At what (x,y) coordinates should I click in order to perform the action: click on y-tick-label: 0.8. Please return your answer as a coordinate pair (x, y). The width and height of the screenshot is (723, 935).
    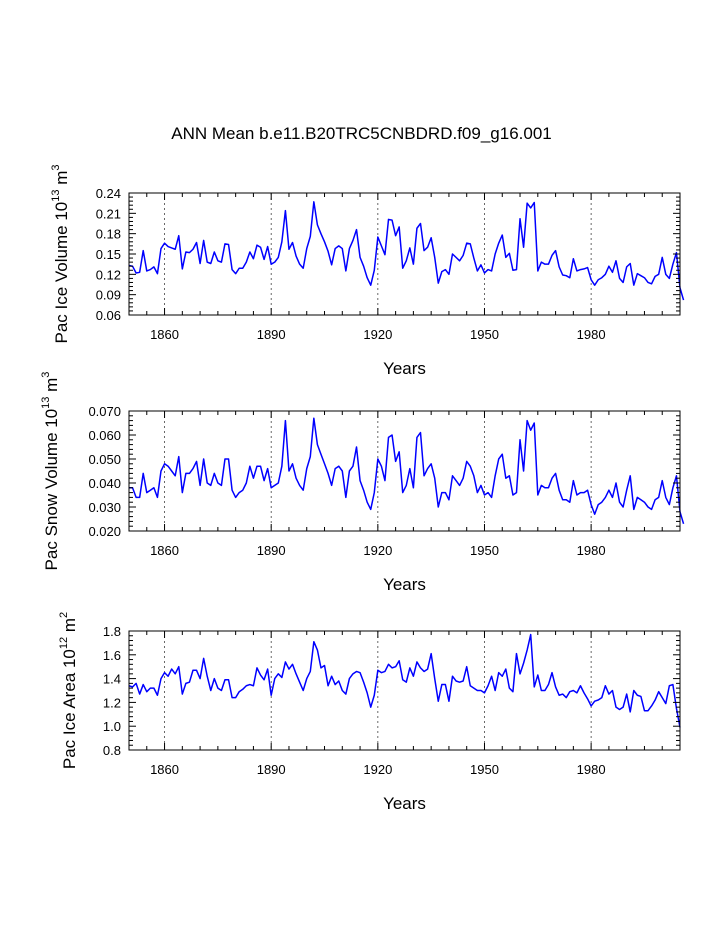
    Looking at the image, I should click on (112, 750).